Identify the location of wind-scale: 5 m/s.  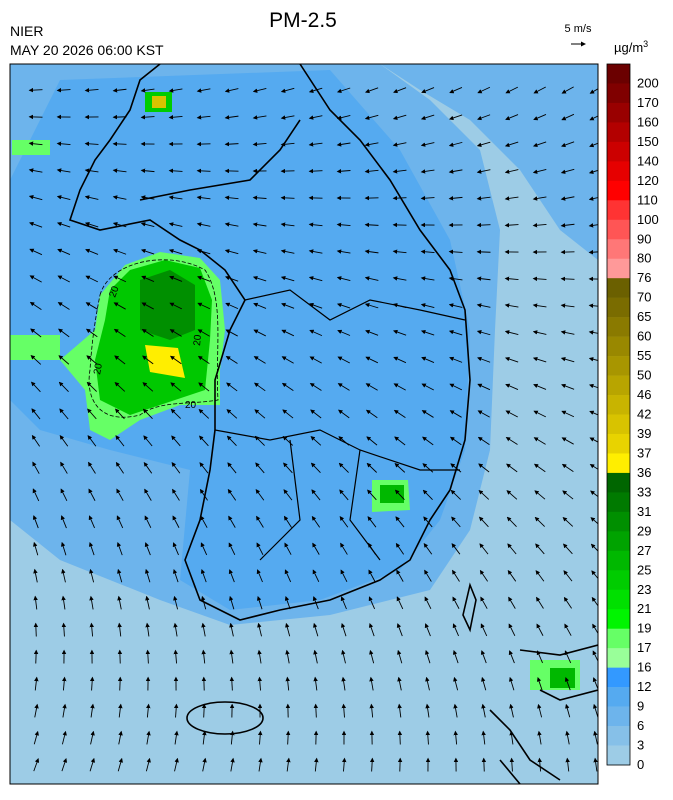
(578, 29).